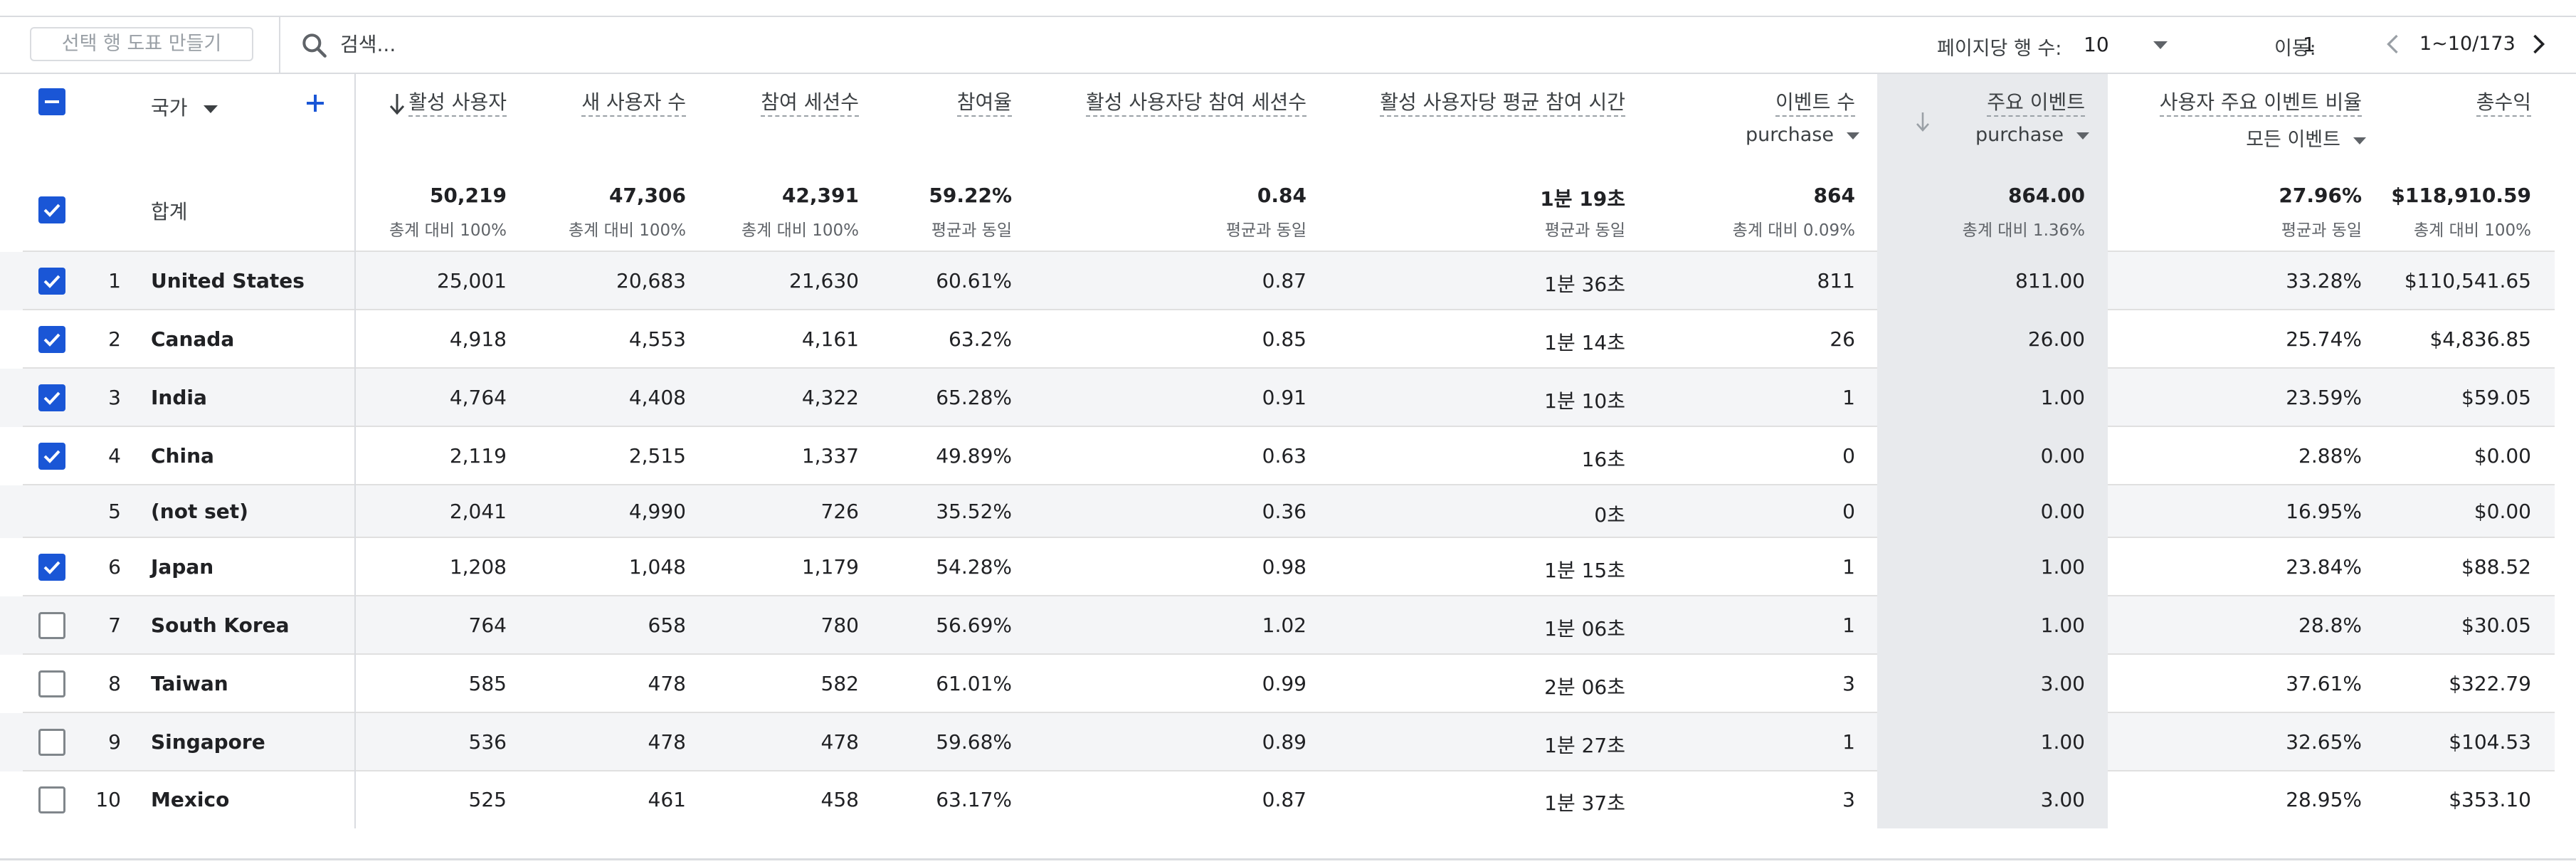 This screenshot has width=2576, height=864. What do you see at coordinates (478, 511) in the screenshot?
I see `table-cell: 2,041` at bounding box center [478, 511].